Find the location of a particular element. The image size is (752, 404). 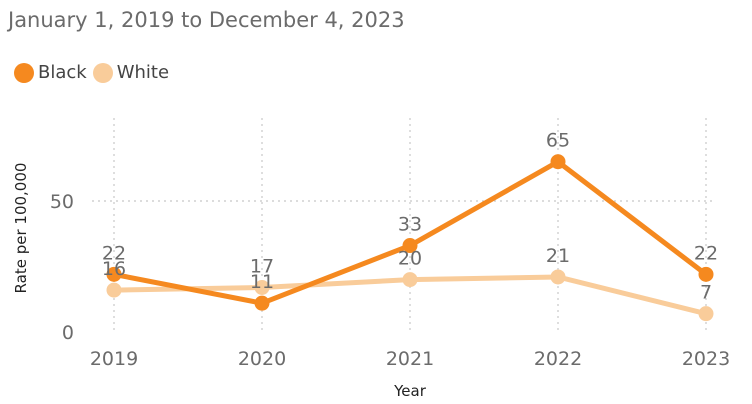

legend-label-black: Black is located at coordinates (62, 72).